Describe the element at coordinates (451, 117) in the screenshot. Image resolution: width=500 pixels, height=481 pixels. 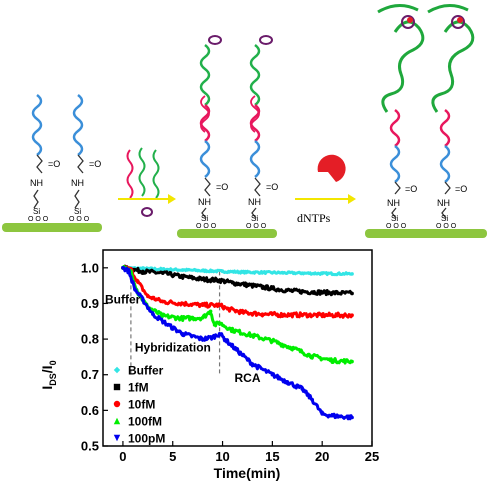
I see `rca-stack-2: =O NH Si O O O` at that location.